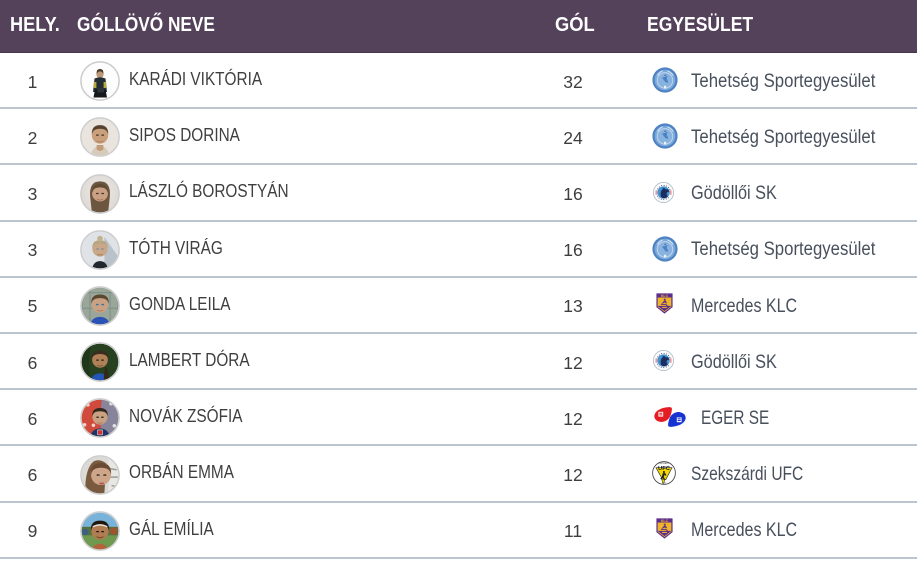  I want to click on svg-text: SZEKSZÁRDI, so click(664, 463).